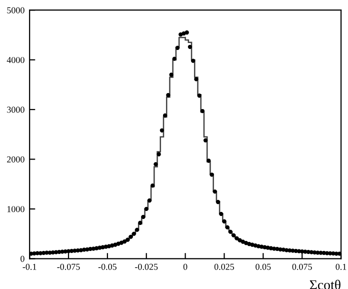 Image resolution: width=348 pixels, height=289 pixels. I want to click on x-tick-label: -0.025, so click(146, 267).